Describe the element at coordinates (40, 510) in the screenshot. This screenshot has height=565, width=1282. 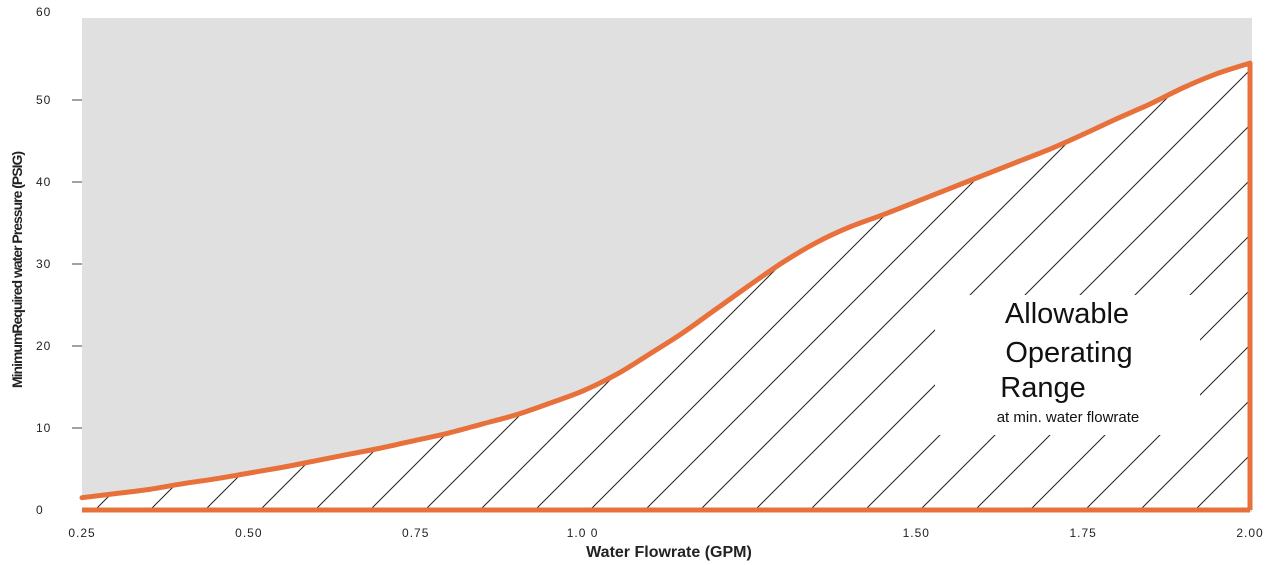
I see `y-tick-label: 0` at that location.